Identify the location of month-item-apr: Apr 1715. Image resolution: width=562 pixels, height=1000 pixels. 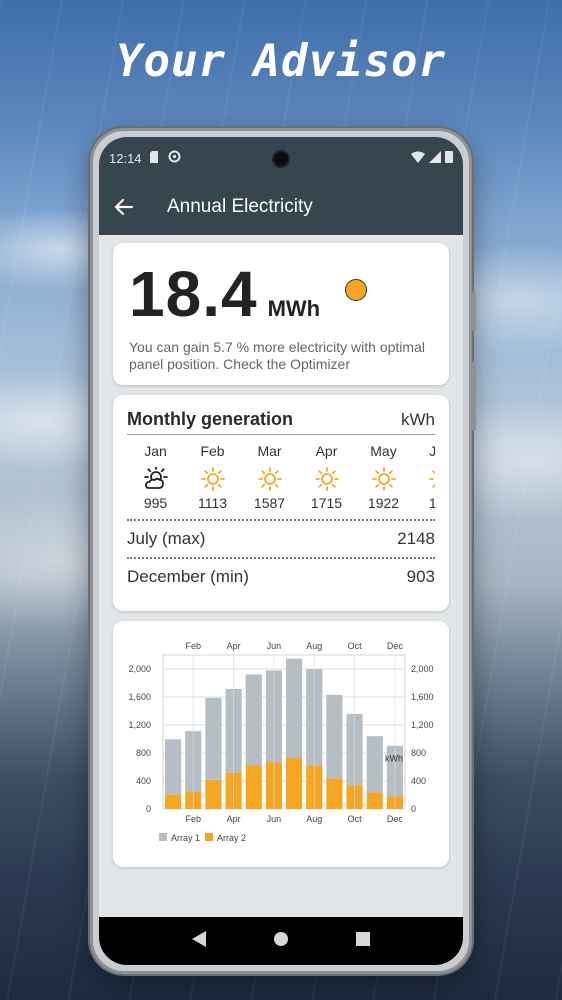
(326, 481).